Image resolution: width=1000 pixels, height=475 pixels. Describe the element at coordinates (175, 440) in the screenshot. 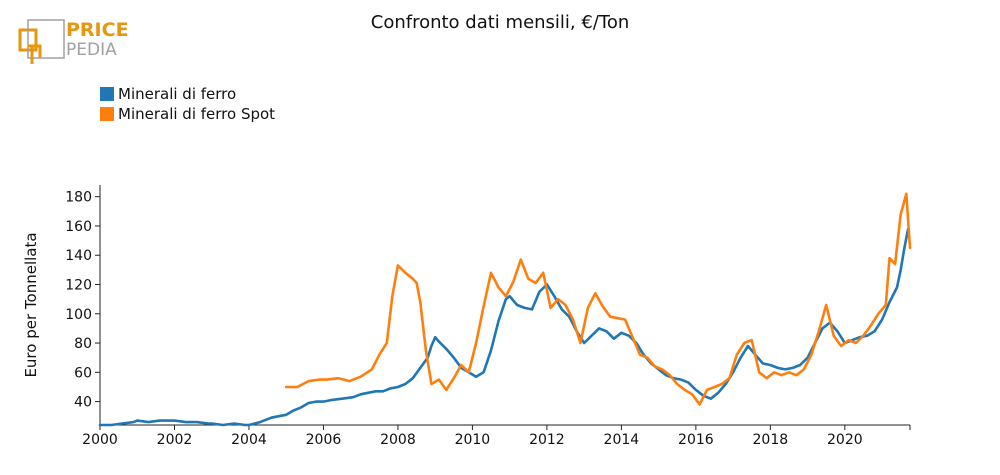

I see `x-tick-label: 2002` at that location.